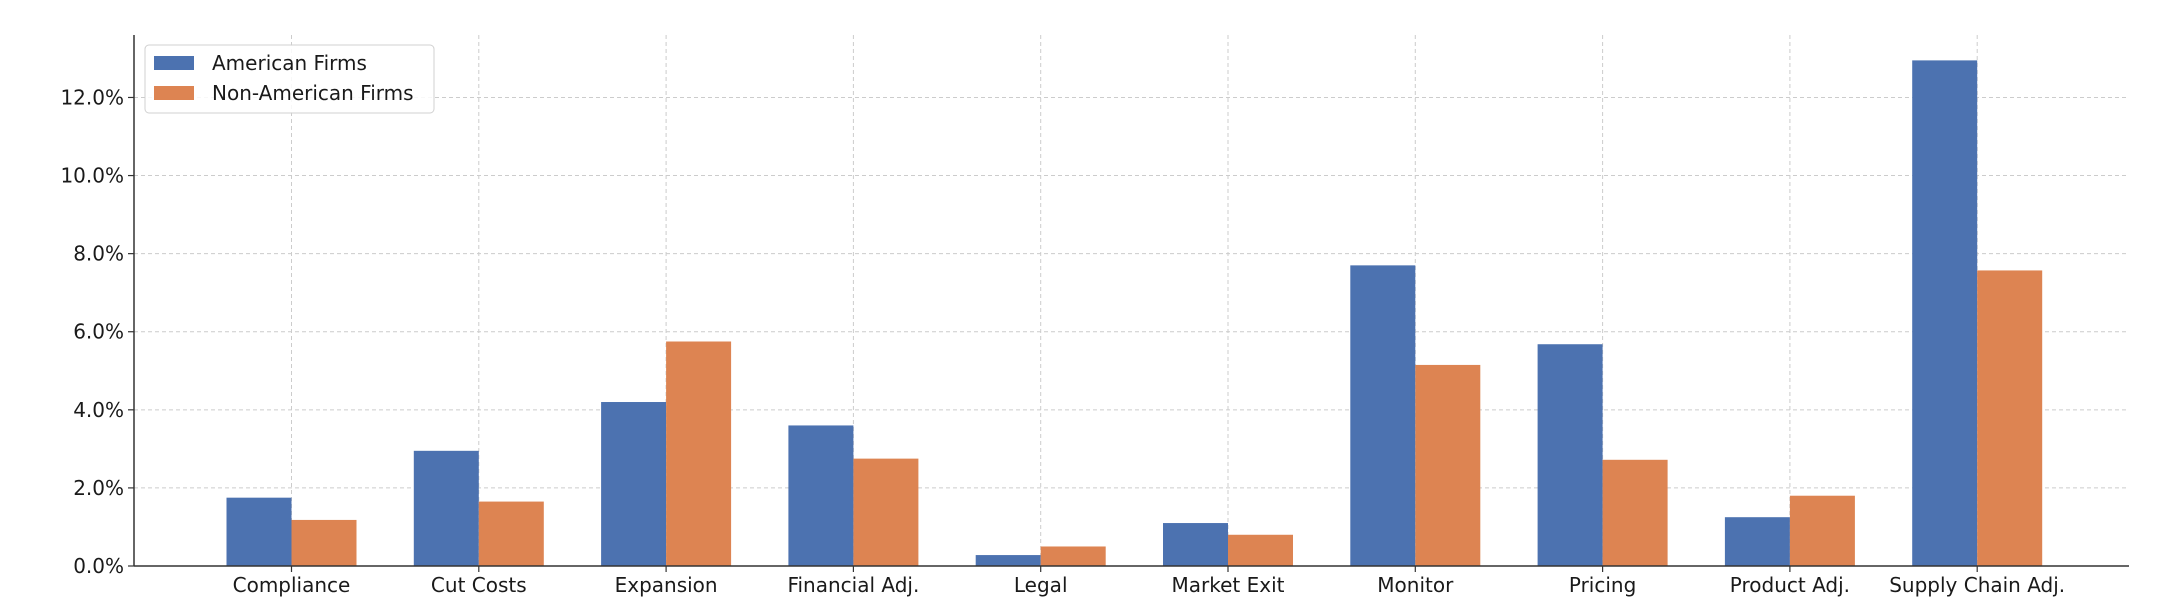  I want to click on legend: American Firms Non-American Firms, so click(289, 79).